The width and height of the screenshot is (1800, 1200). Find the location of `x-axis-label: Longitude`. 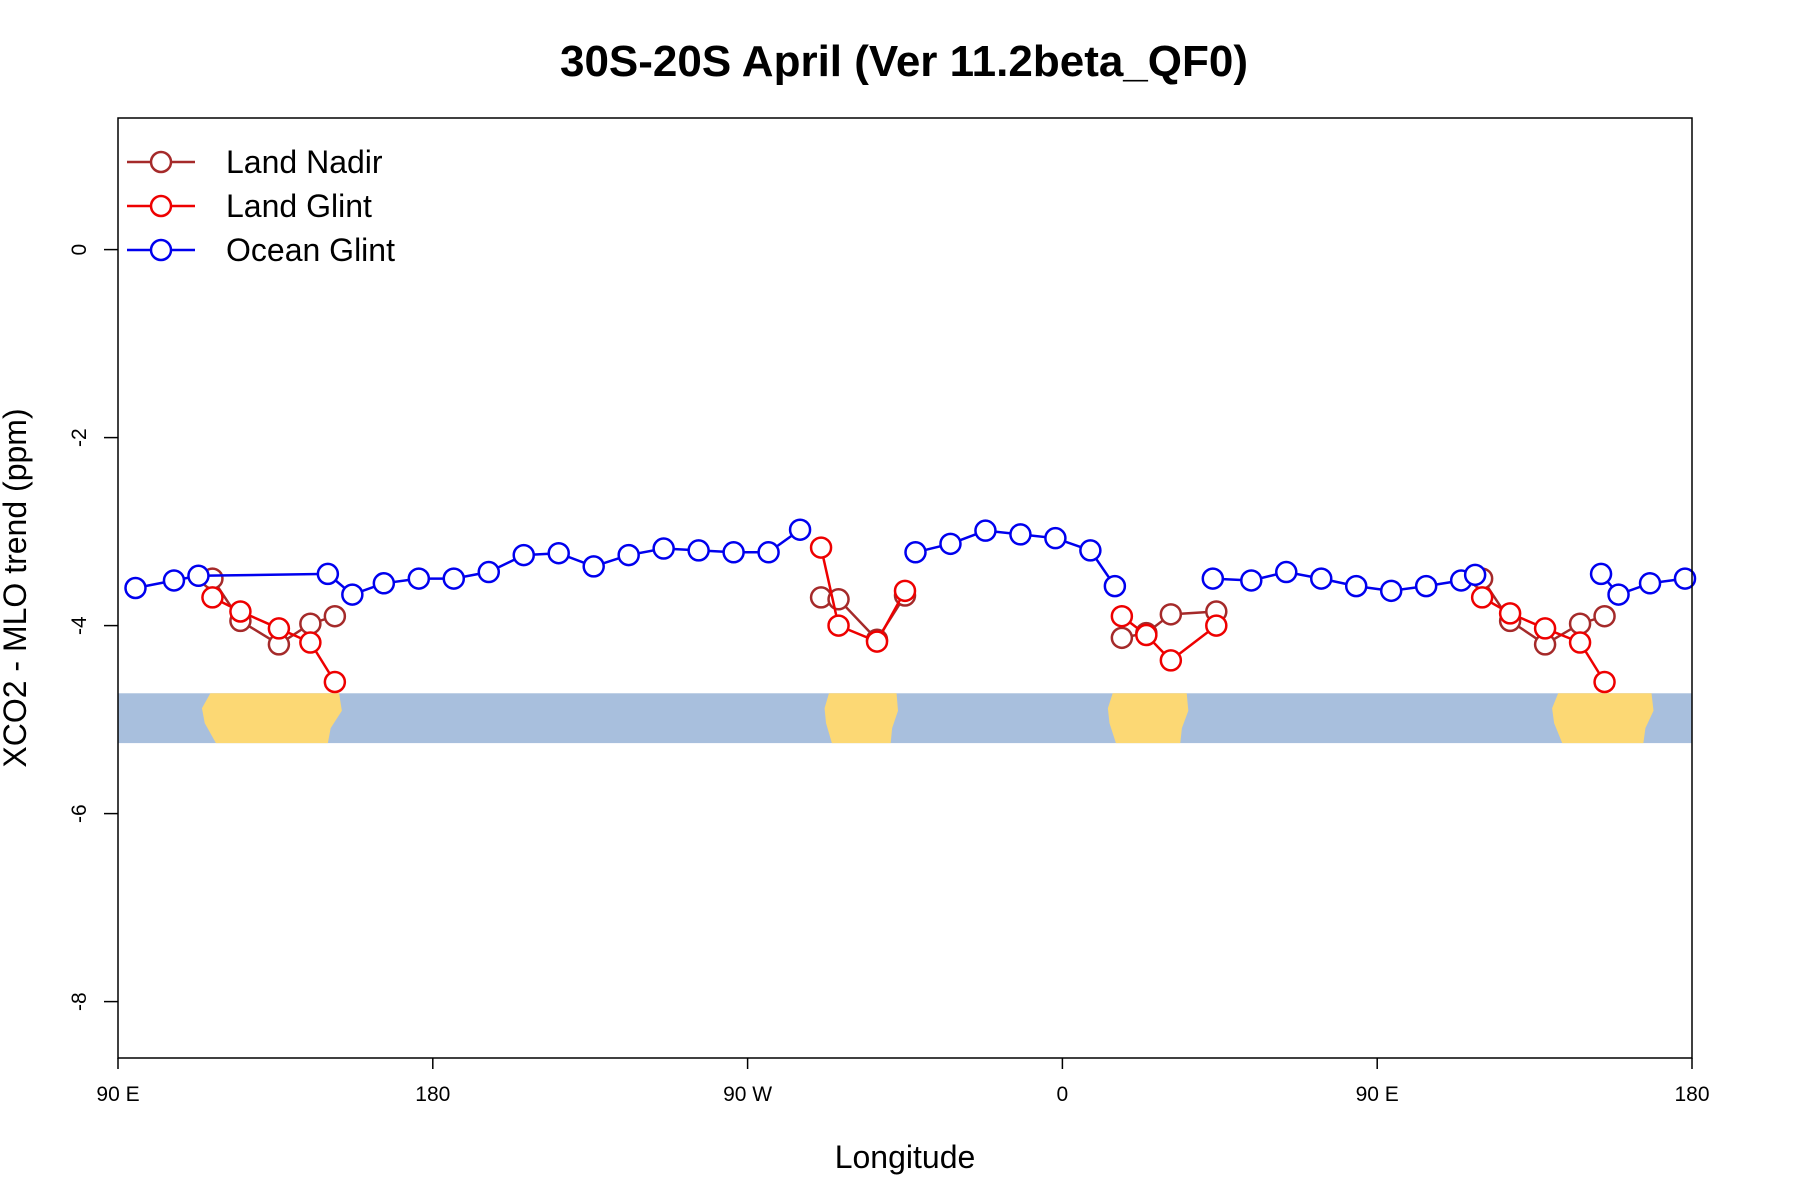

x-axis-label: Longitude is located at coordinates (905, 1157).